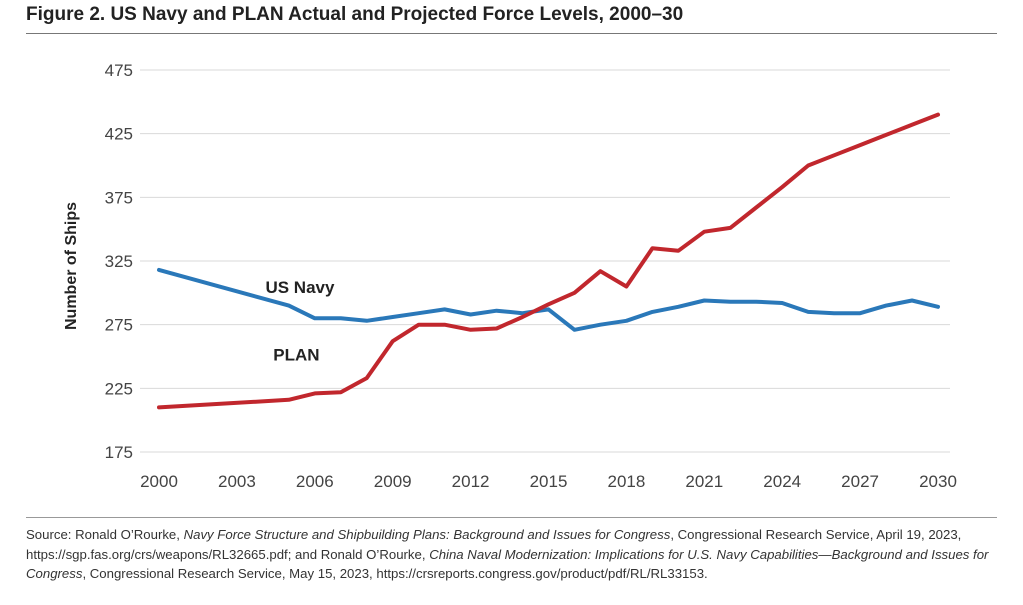 The height and width of the screenshot is (605, 1023). What do you see at coordinates (300, 287) in the screenshot?
I see `series-label-us-navy: US Navy` at bounding box center [300, 287].